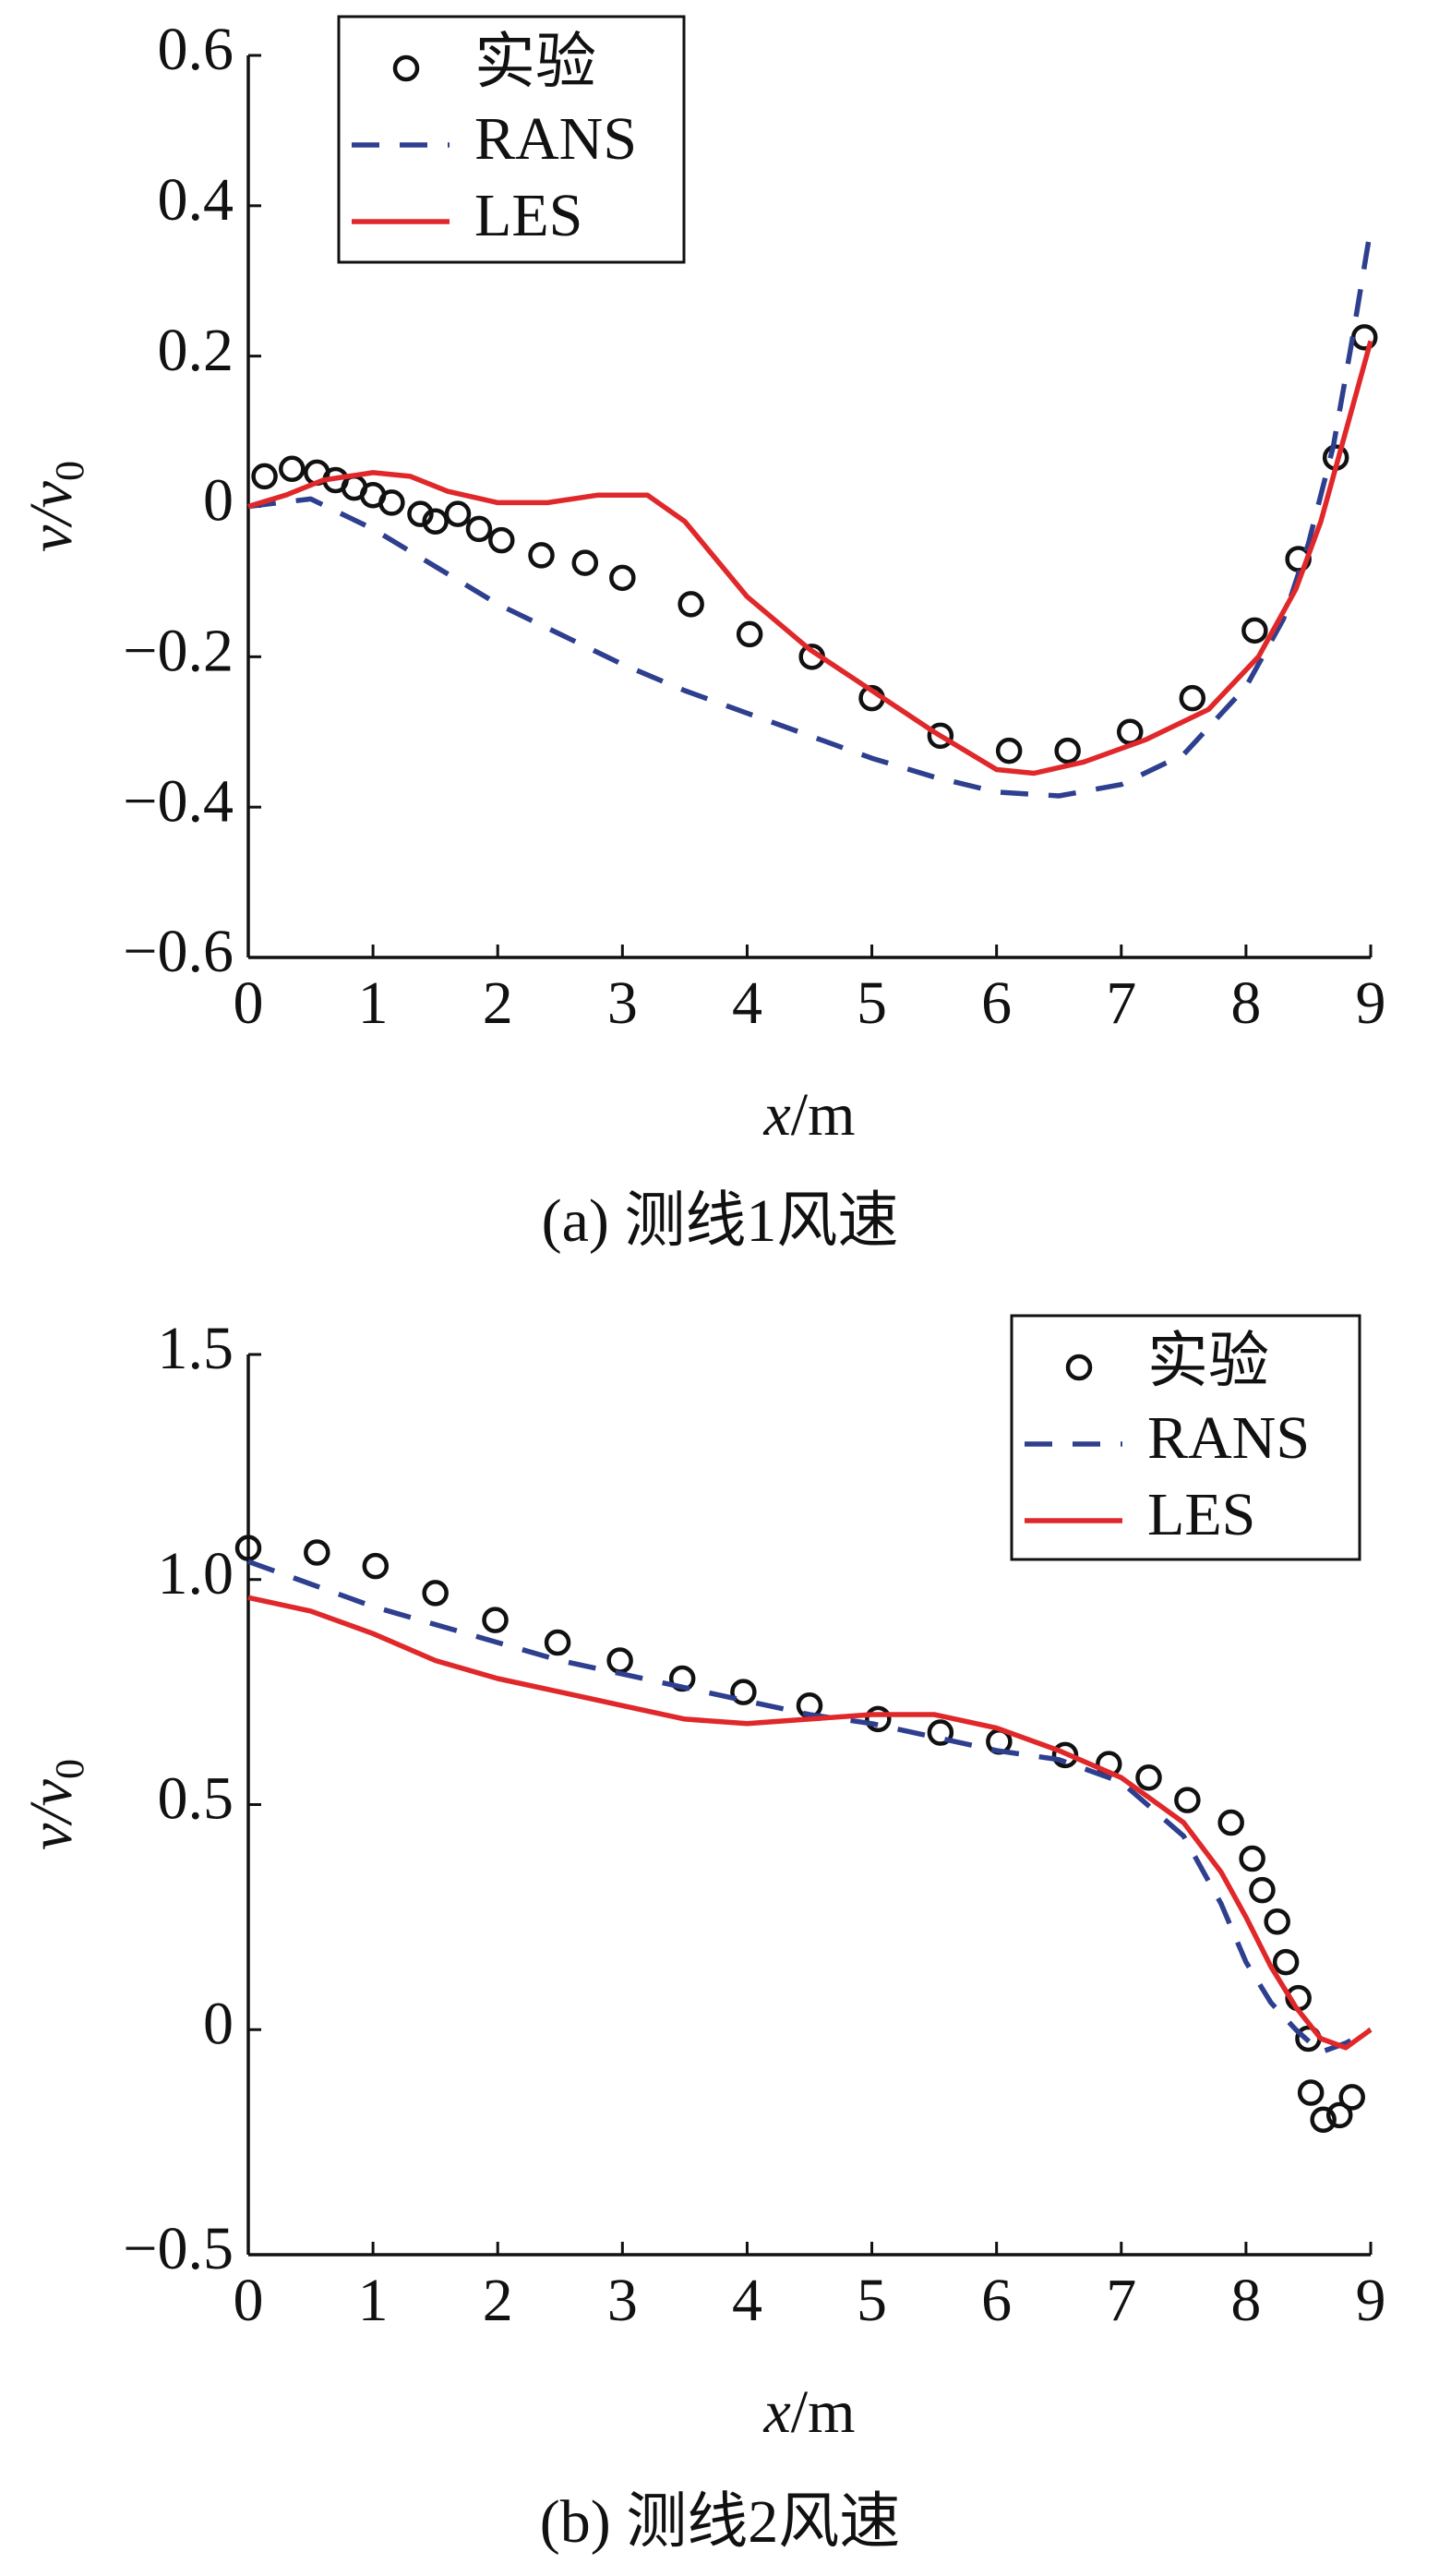  What do you see at coordinates (196, 1799) in the screenshot?
I see `y-tick-label: 0.5` at bounding box center [196, 1799].